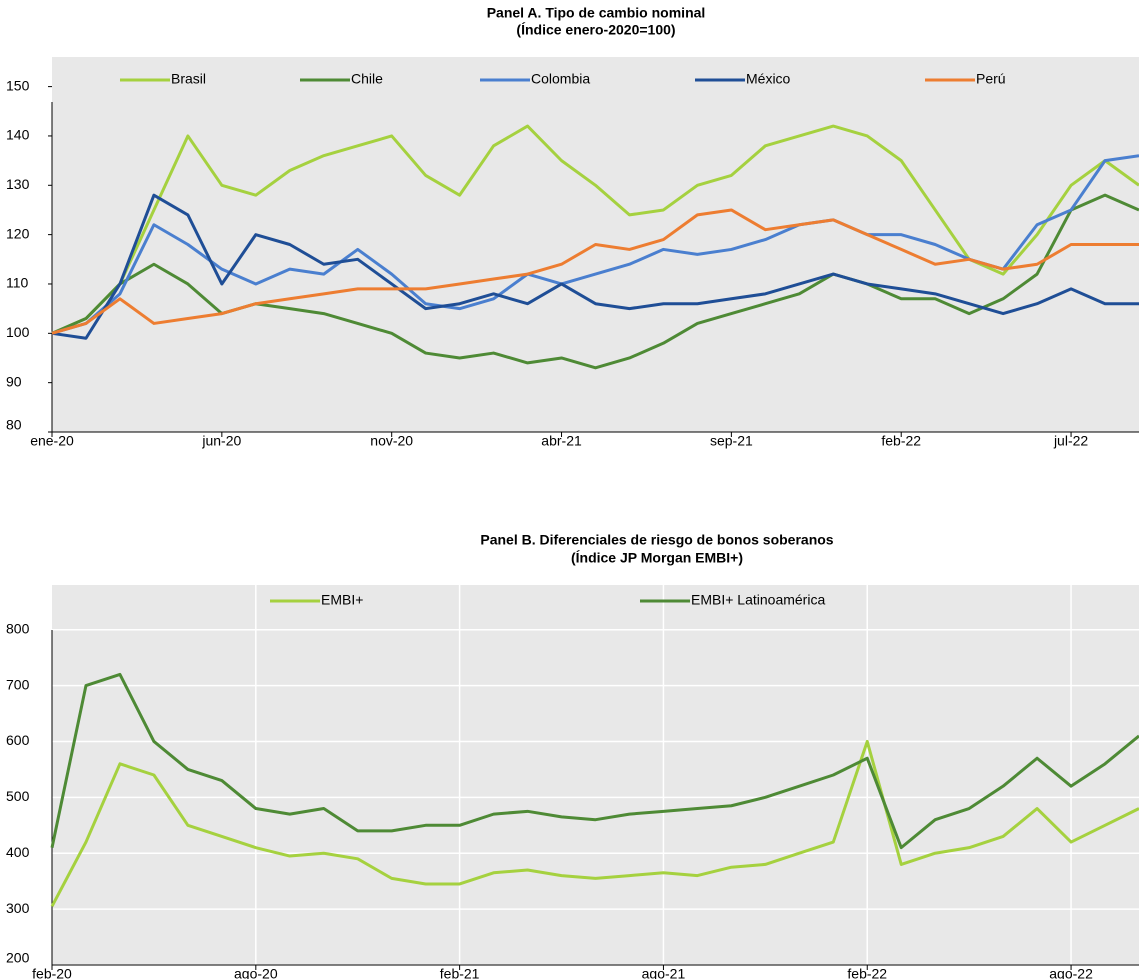 The width and height of the screenshot is (1139, 979). I want to click on y-tick-label: 700, so click(18, 684).